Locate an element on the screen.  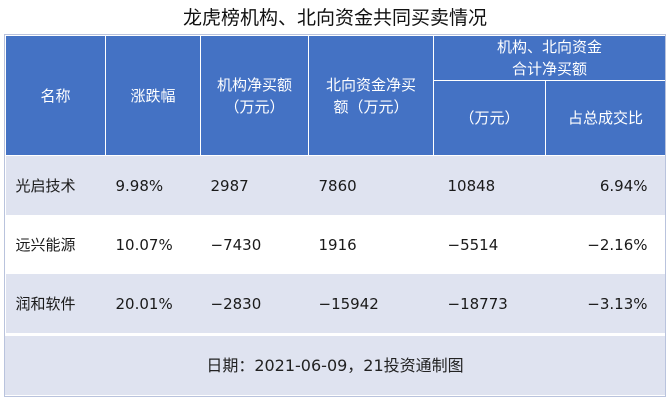
header-share: 占总成交比 is located at coordinates (605, 118).